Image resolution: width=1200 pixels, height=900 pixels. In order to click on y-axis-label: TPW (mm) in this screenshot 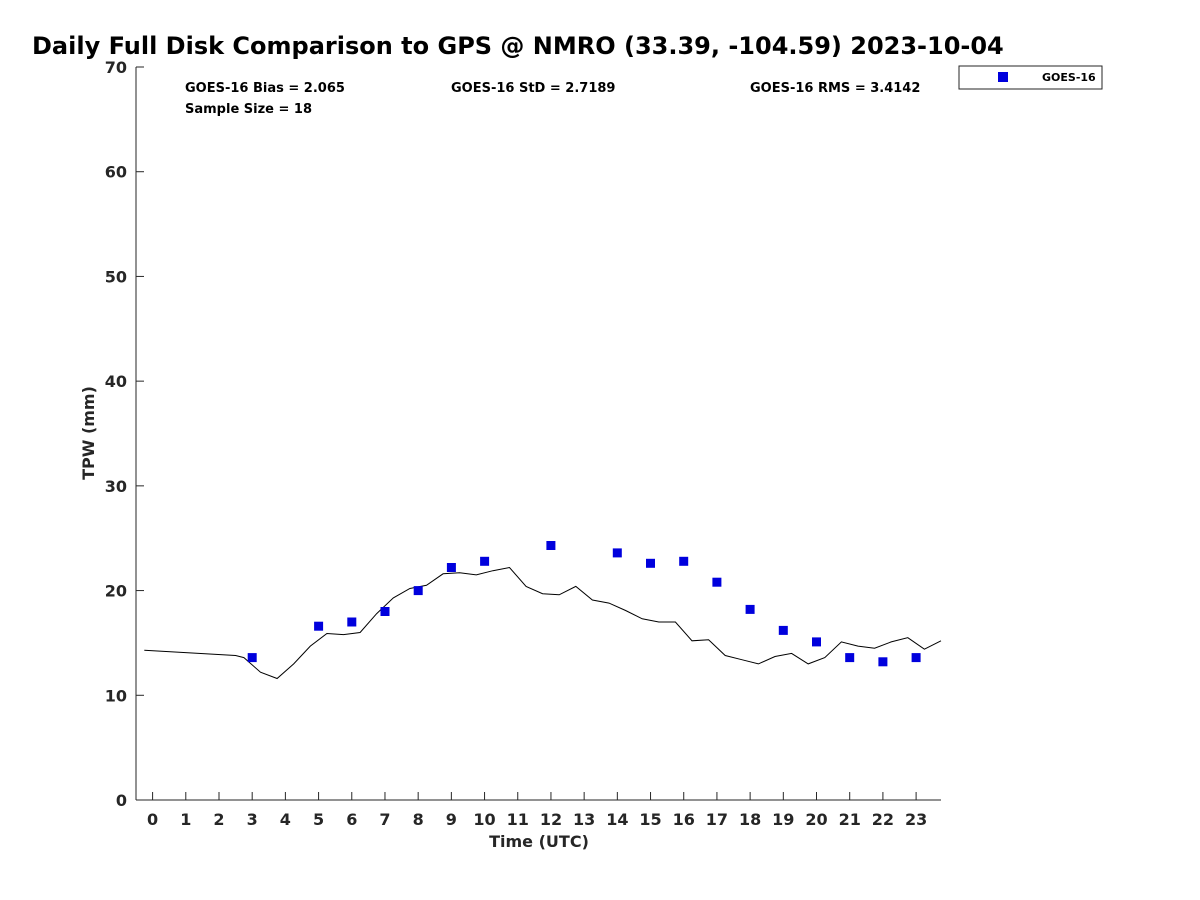, I will do `click(88, 433)`.